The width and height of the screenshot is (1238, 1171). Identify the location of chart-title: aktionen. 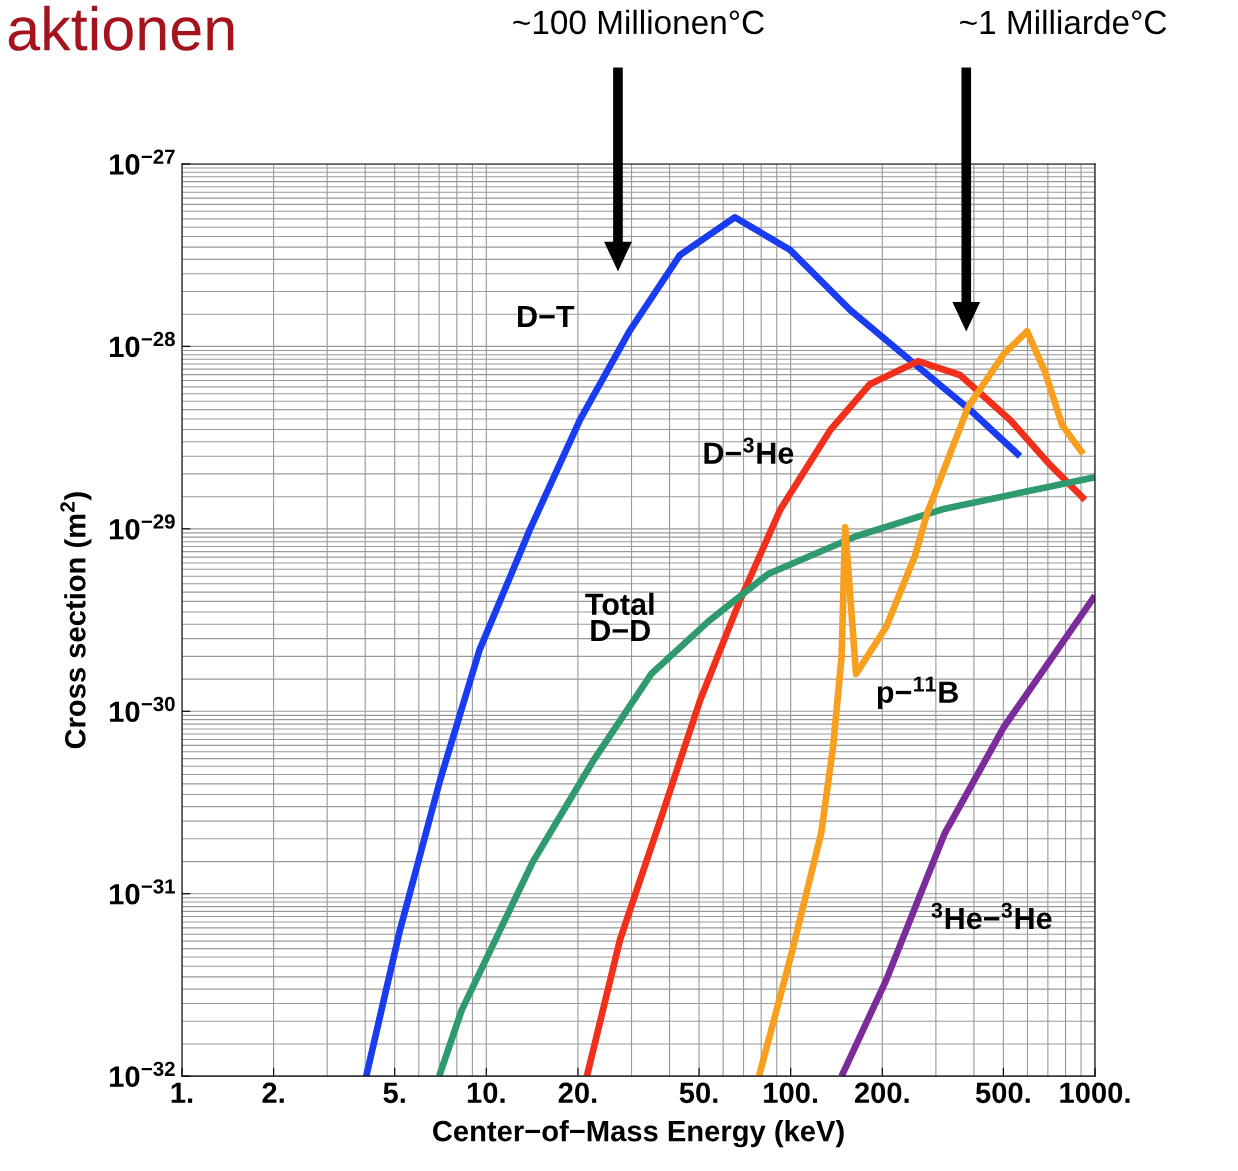
(121, 28).